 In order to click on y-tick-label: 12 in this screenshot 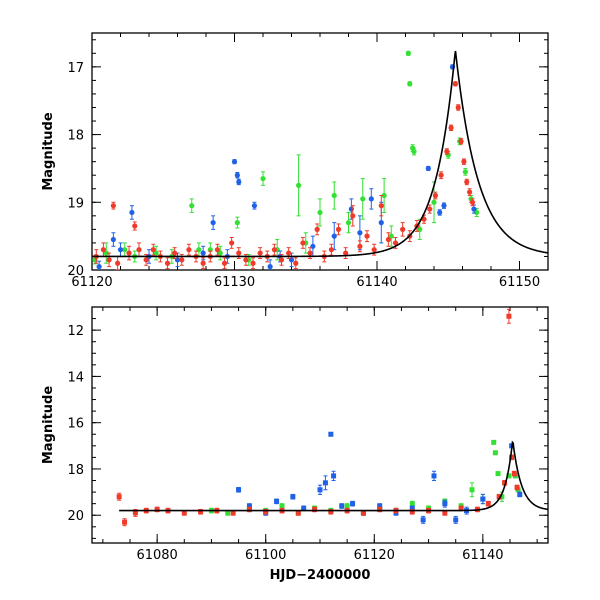, I will do `click(75, 331)`.